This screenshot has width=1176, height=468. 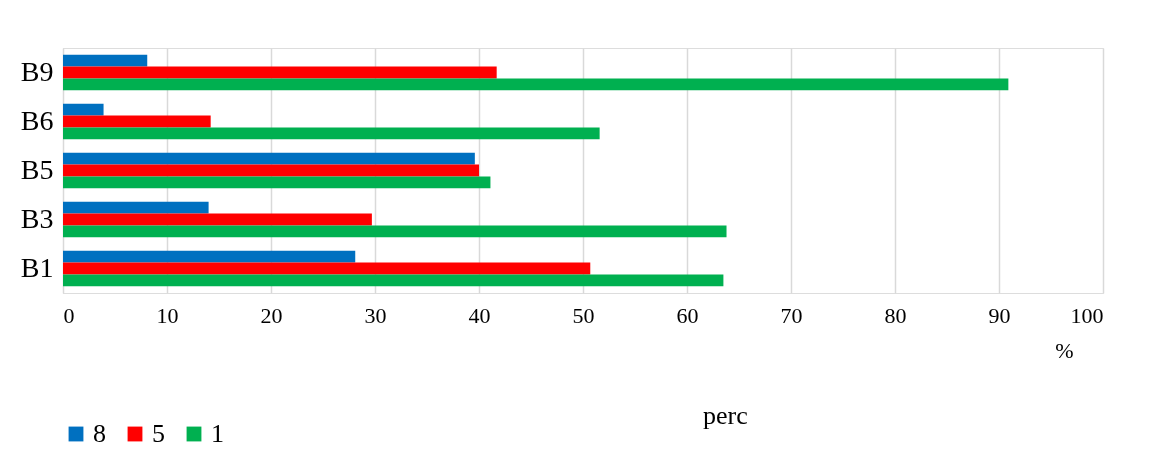 What do you see at coordinates (37, 267) in the screenshot?
I see `y-tick-label: B1` at bounding box center [37, 267].